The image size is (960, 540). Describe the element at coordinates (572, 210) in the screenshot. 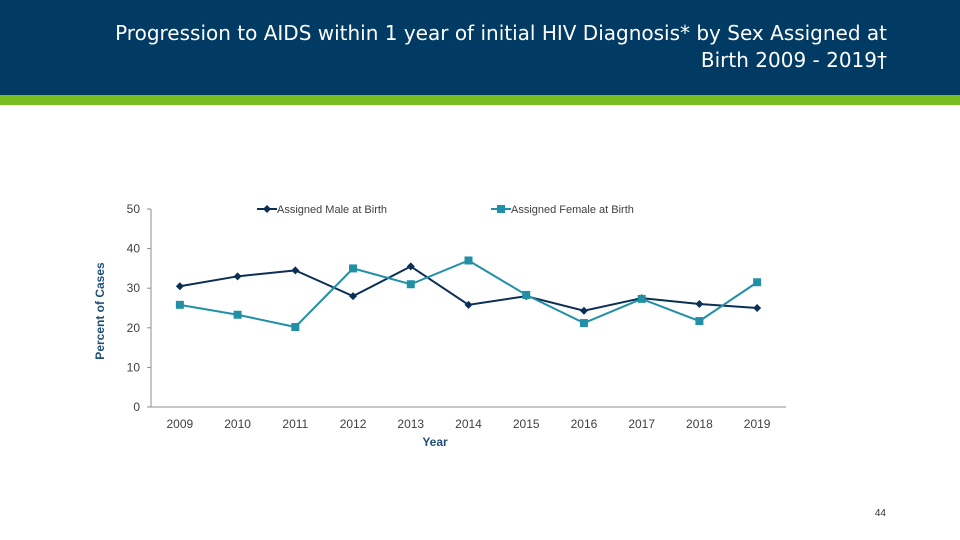

I see `legend-label: Assigned Female at Birth` at that location.